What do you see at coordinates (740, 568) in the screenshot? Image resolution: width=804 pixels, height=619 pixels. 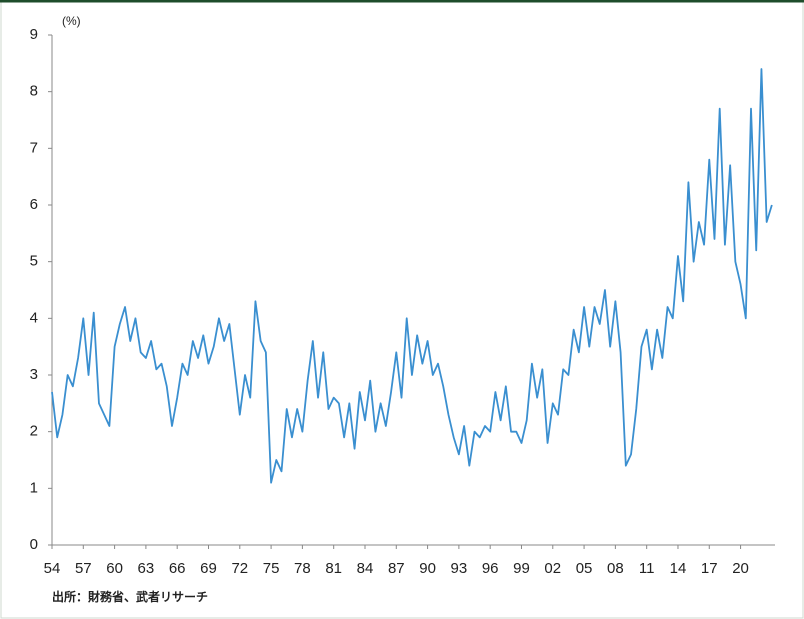 I see `x-tick-label: 20` at bounding box center [740, 568].